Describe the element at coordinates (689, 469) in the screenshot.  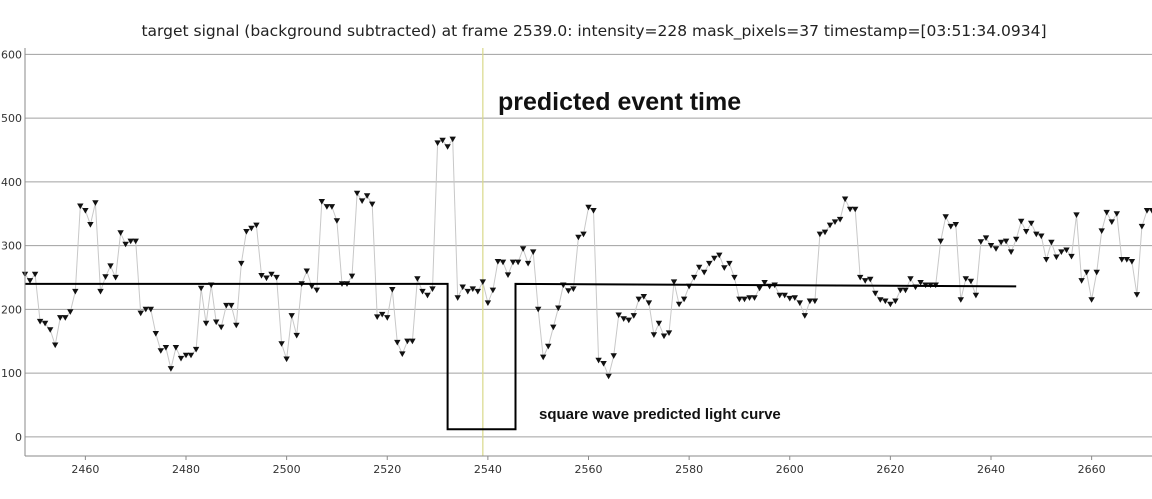
I see `x-tick-label: 2580` at that location.